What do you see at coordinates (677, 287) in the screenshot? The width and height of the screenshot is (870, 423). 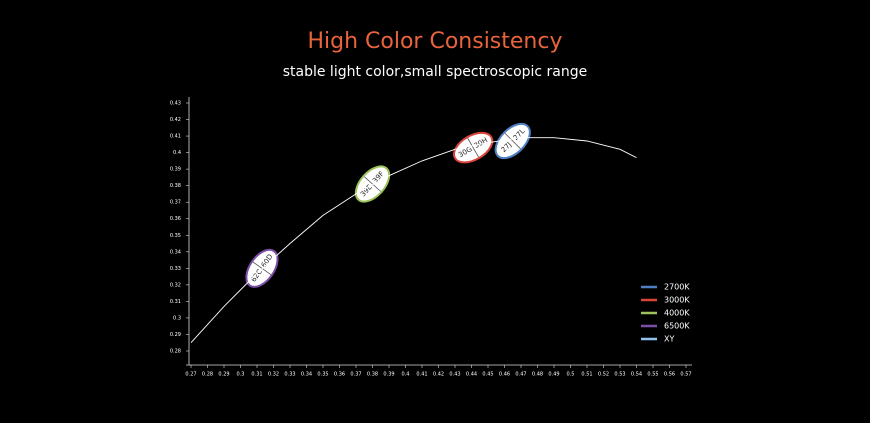 I see `legend-label: 2700K` at bounding box center [677, 287].